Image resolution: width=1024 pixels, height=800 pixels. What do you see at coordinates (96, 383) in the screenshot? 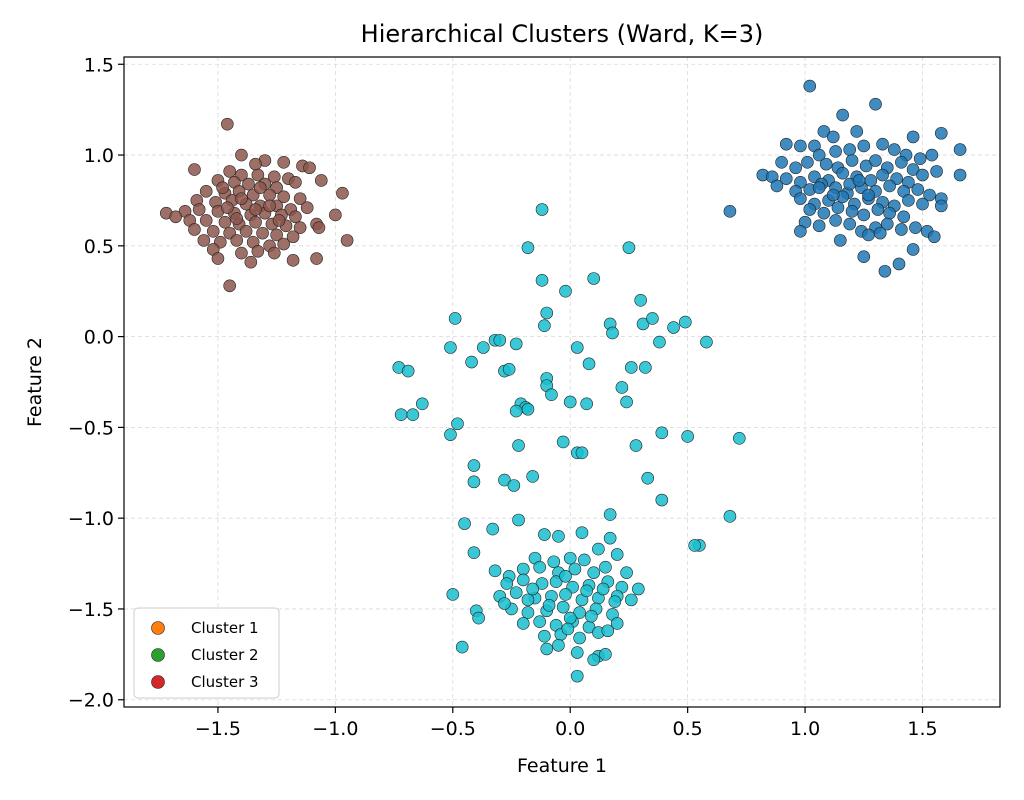
I see `y-axis: −2.0 −1.5 −1.0 −0.5 0.0 0.5 1.0 1.5` at bounding box center [96, 383].